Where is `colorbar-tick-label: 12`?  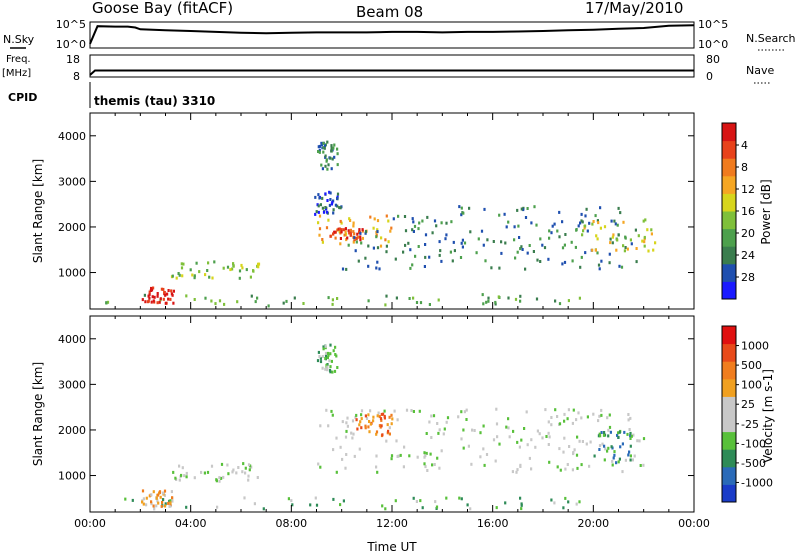
colorbar-tick-label: 12 is located at coordinates (748, 189).